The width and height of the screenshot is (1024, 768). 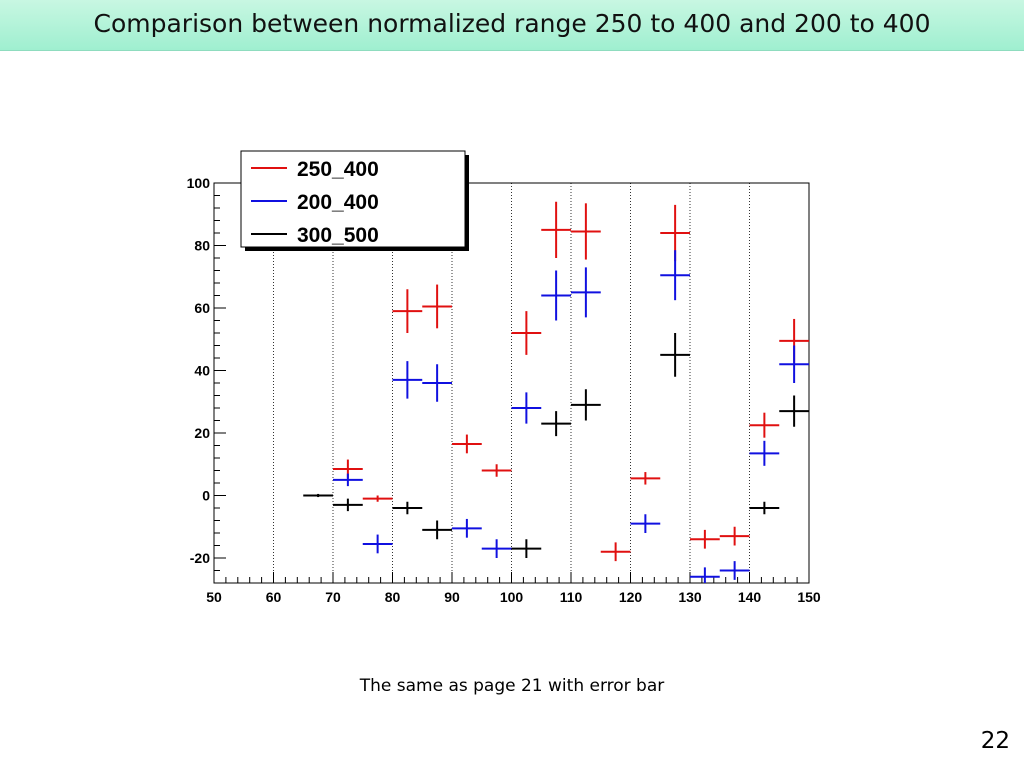 What do you see at coordinates (512, 597) in the screenshot?
I see `x-tick-label: 100` at bounding box center [512, 597].